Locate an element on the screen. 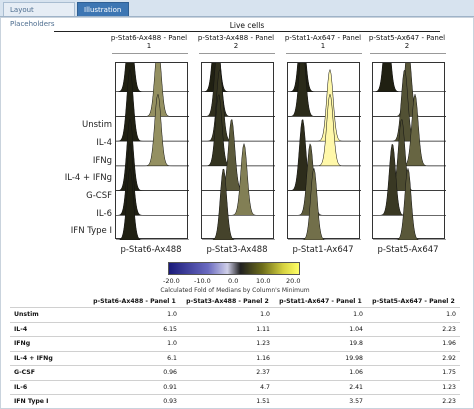 The width and height of the screenshot is (474, 409). axis-label-2: p-Stat3-Ax488 is located at coordinates (237, 250).